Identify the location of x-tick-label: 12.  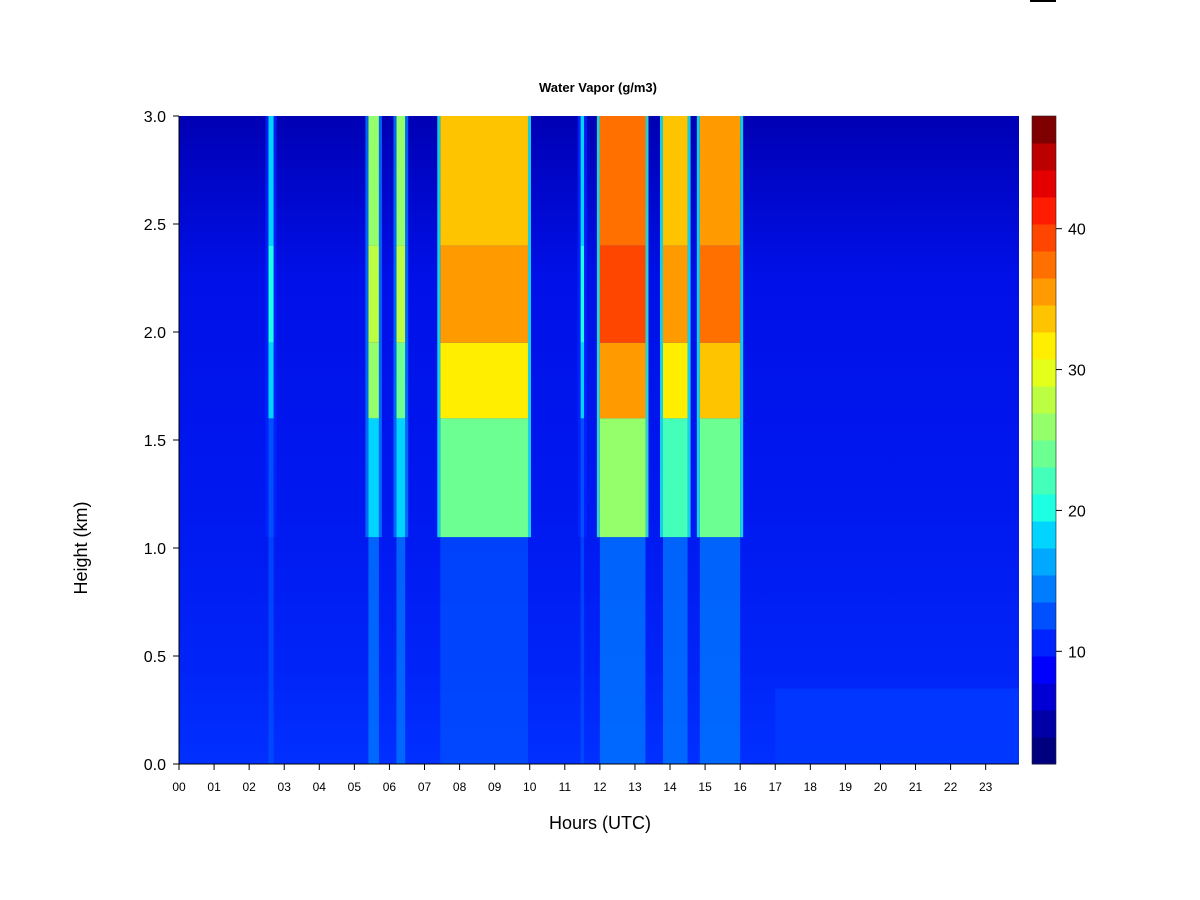
(600, 787).